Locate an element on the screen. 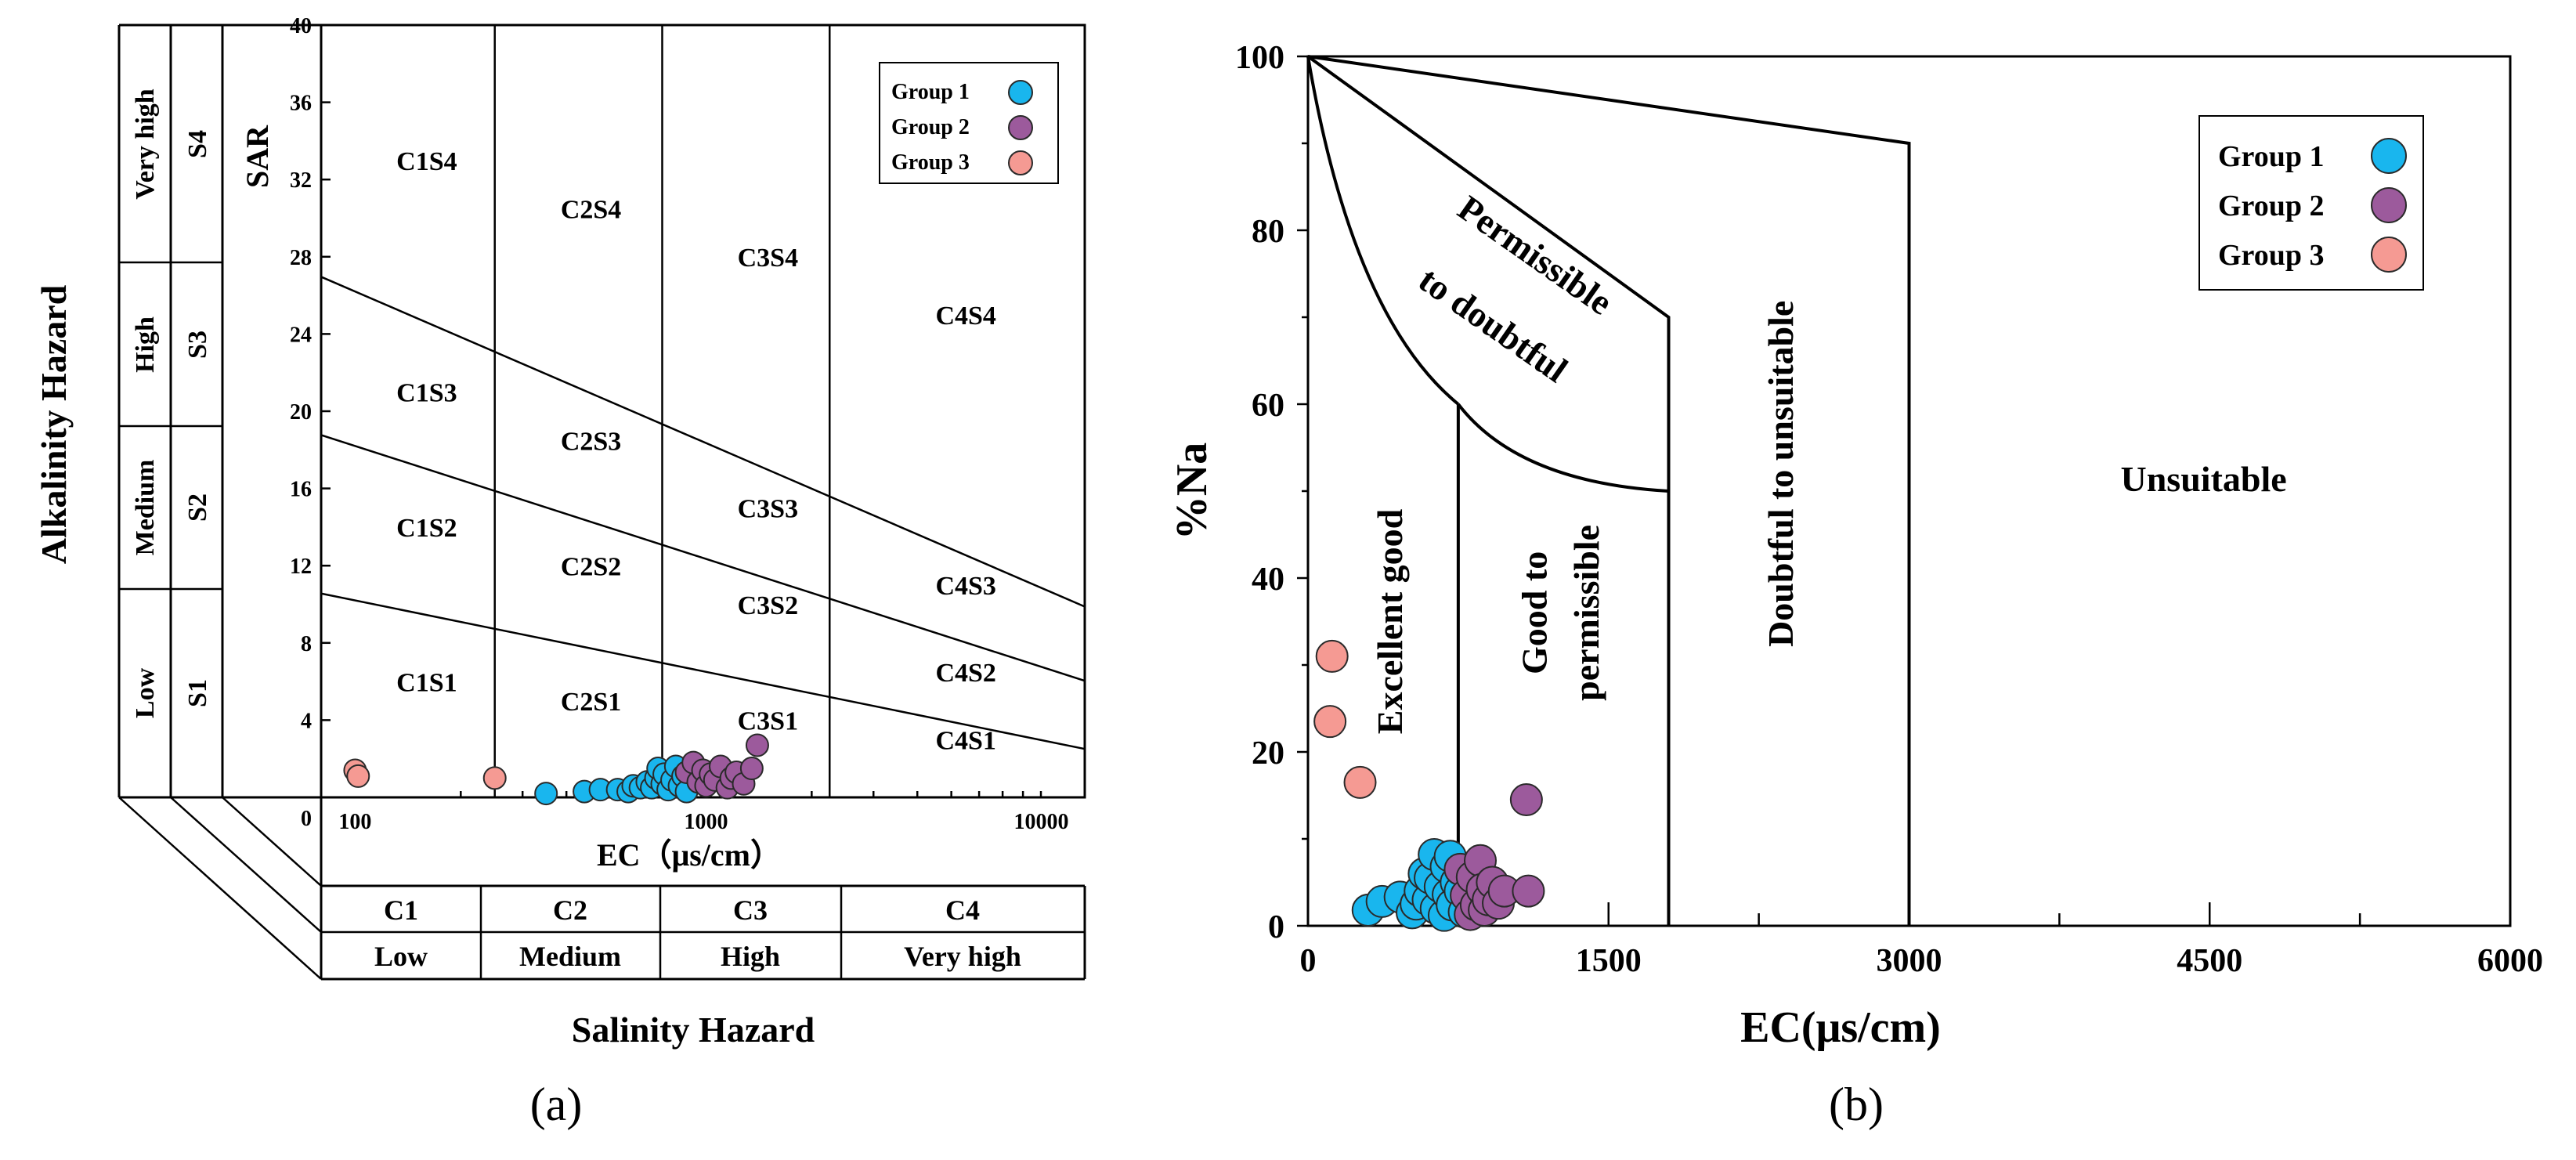  legend-b-group2-marker is located at coordinates (2389, 205).